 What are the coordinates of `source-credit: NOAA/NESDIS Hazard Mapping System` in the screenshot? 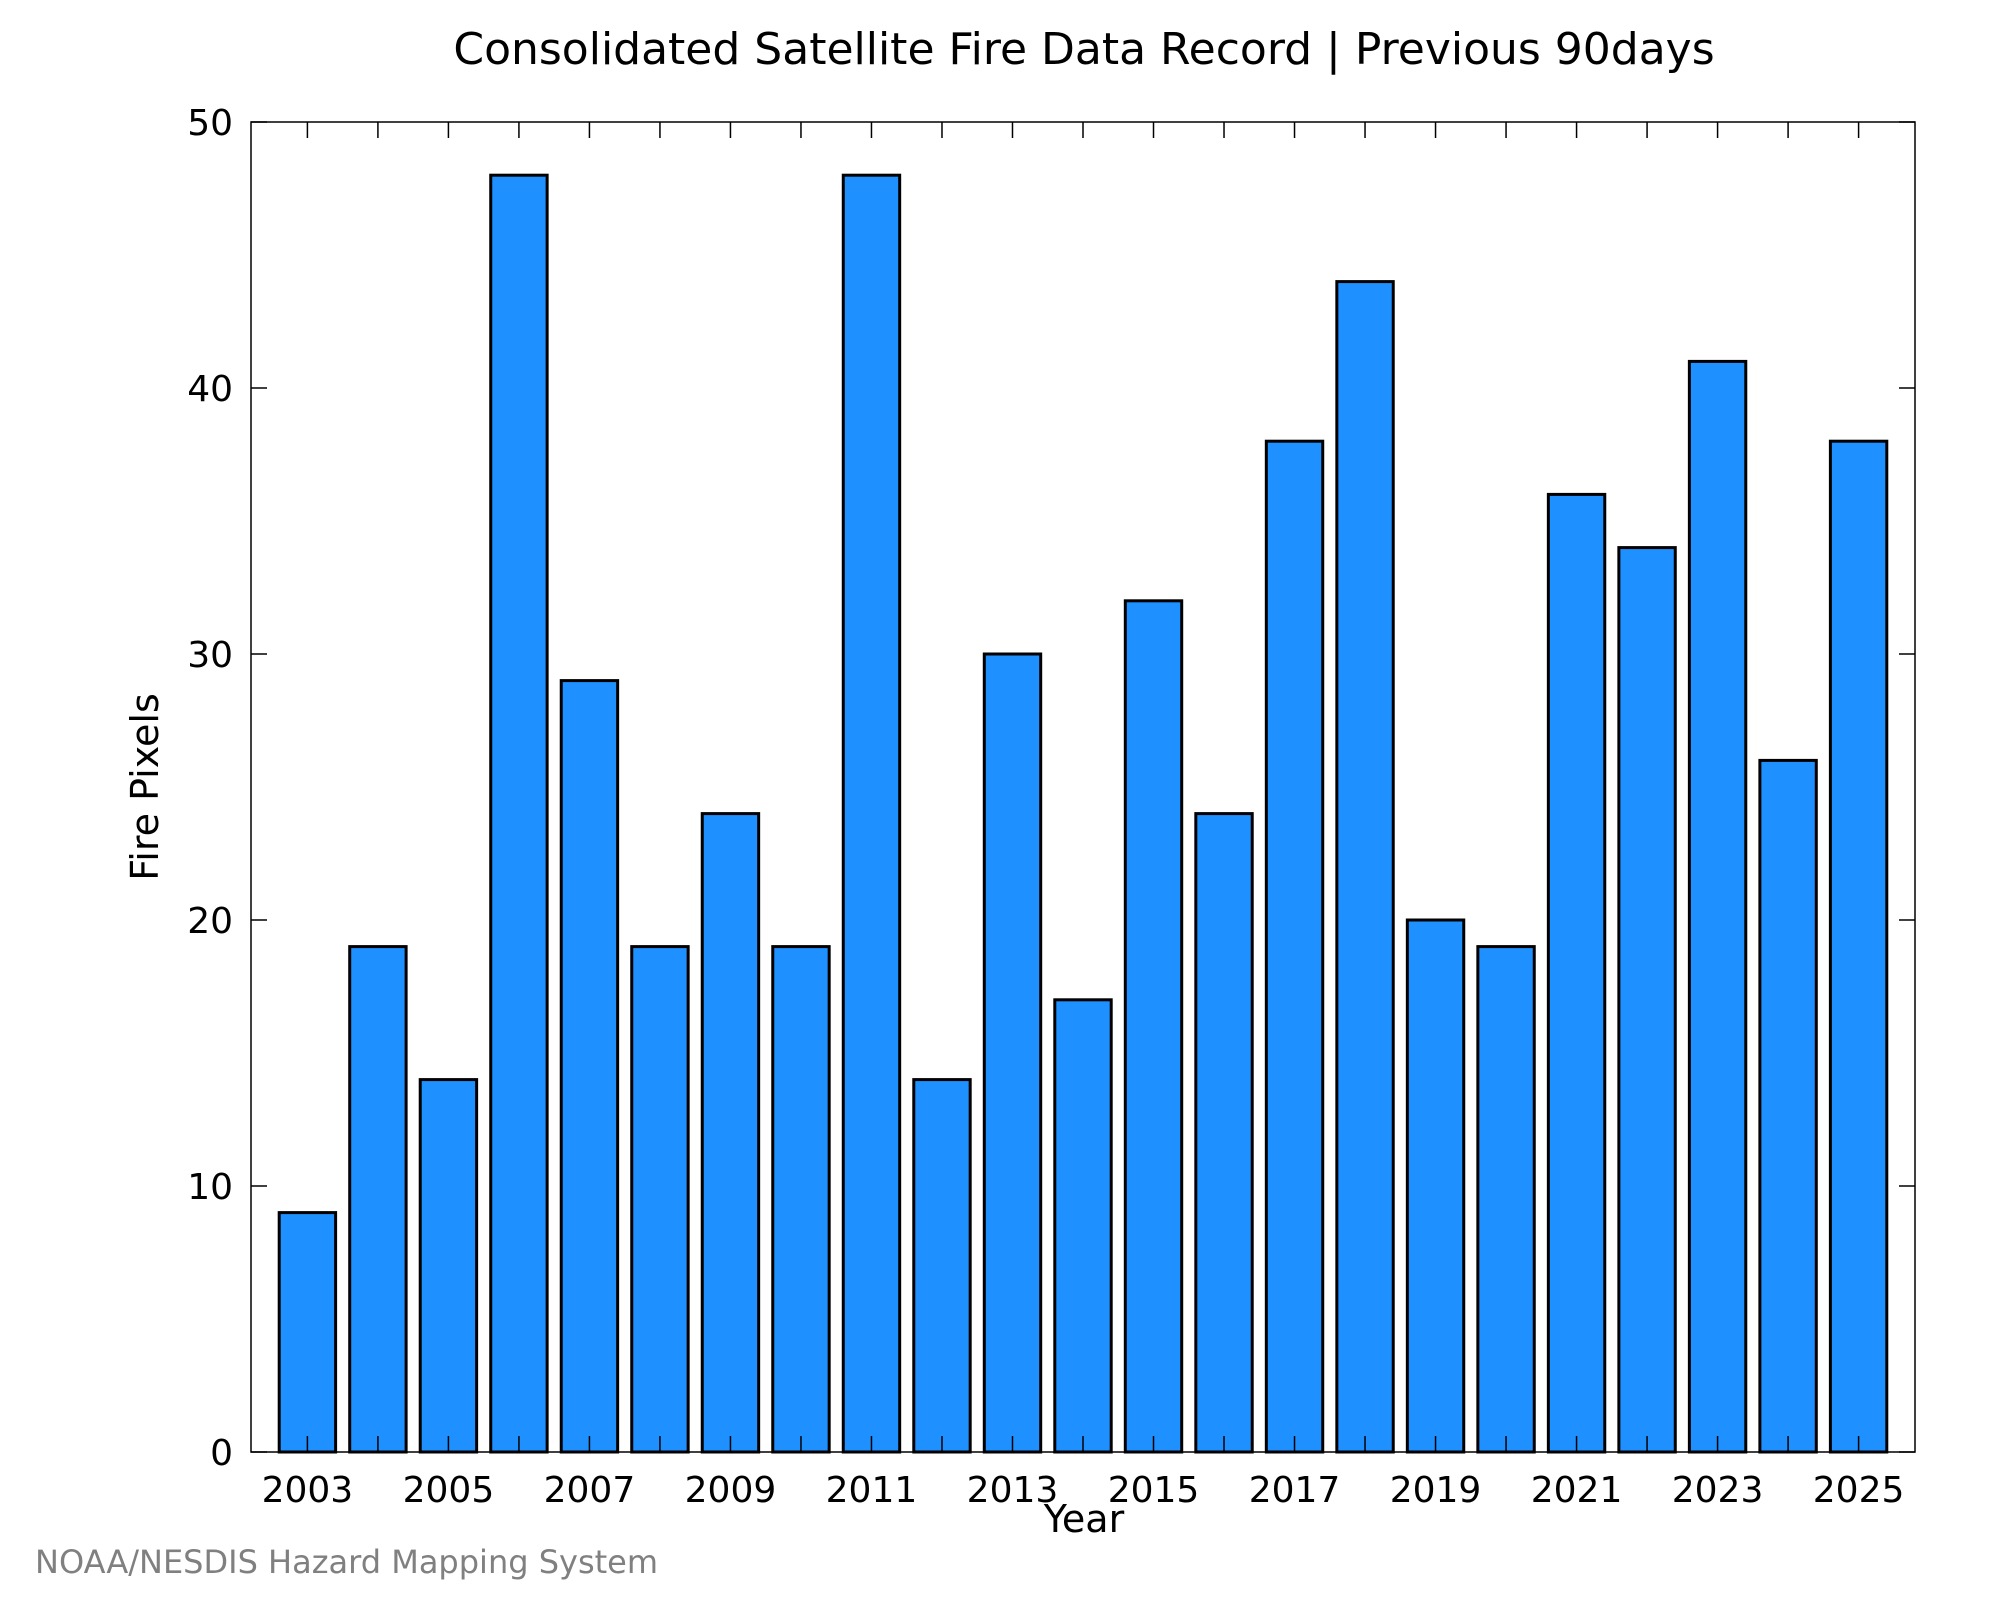 It's located at (346, 1562).